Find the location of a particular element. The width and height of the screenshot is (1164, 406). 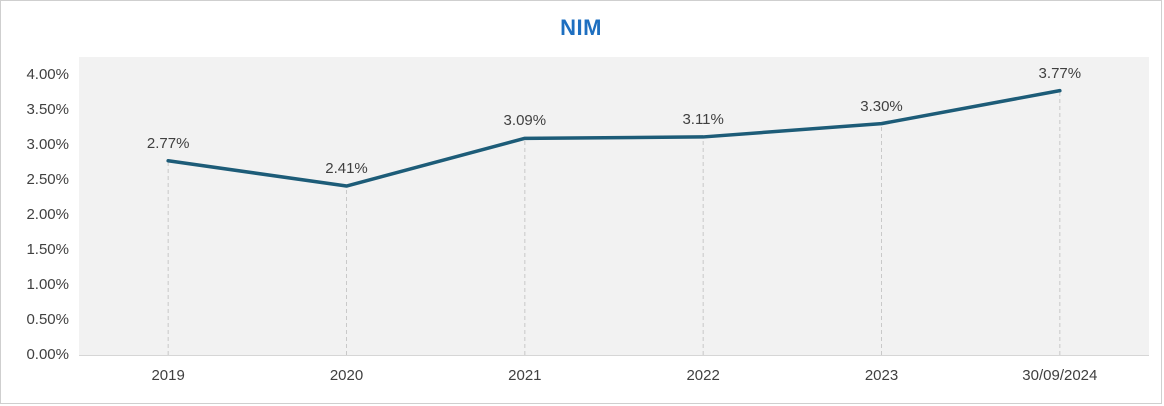

x-axis-category-label: 2021 is located at coordinates (525, 375).